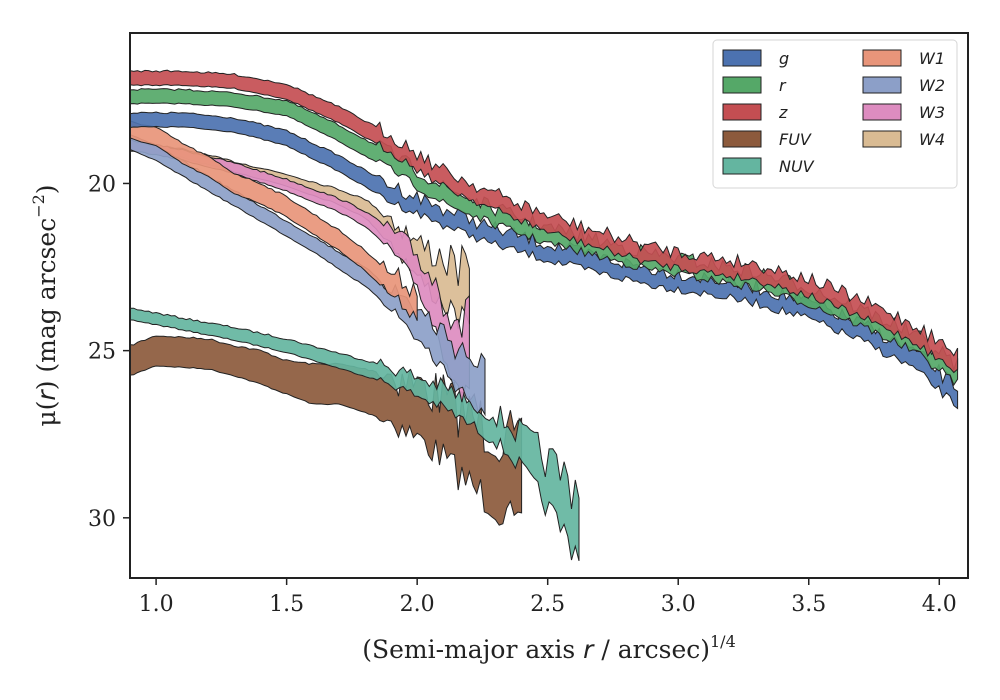  I want to click on legend-swatch-z, so click(742, 112).